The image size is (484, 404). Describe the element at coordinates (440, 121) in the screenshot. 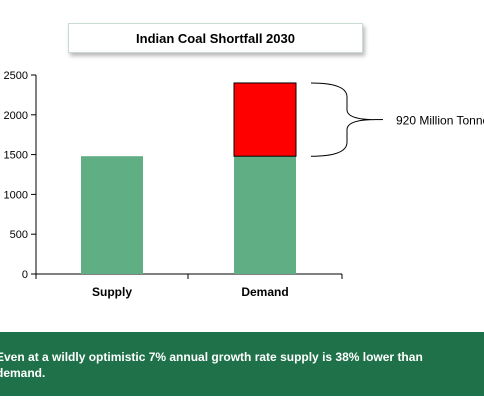

I see `annotation-label: 920 Million Tonnes` at that location.